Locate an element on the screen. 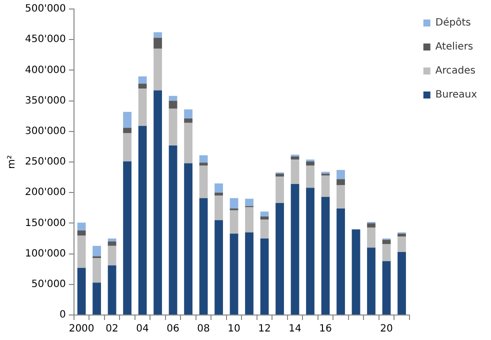  legend-label: Bureaux is located at coordinates (456, 95).